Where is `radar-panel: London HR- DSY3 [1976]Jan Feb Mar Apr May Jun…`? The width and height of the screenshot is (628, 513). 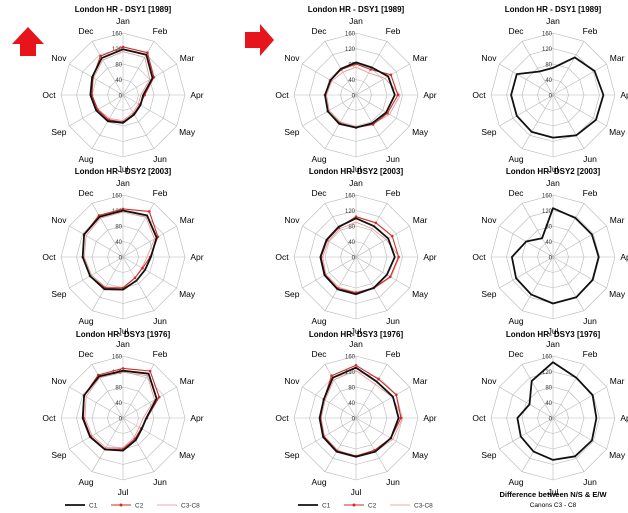
radar-panel: London HR- DSY3 [1976]Jan Feb Mar Apr May Jun… is located at coordinates (550, 413).